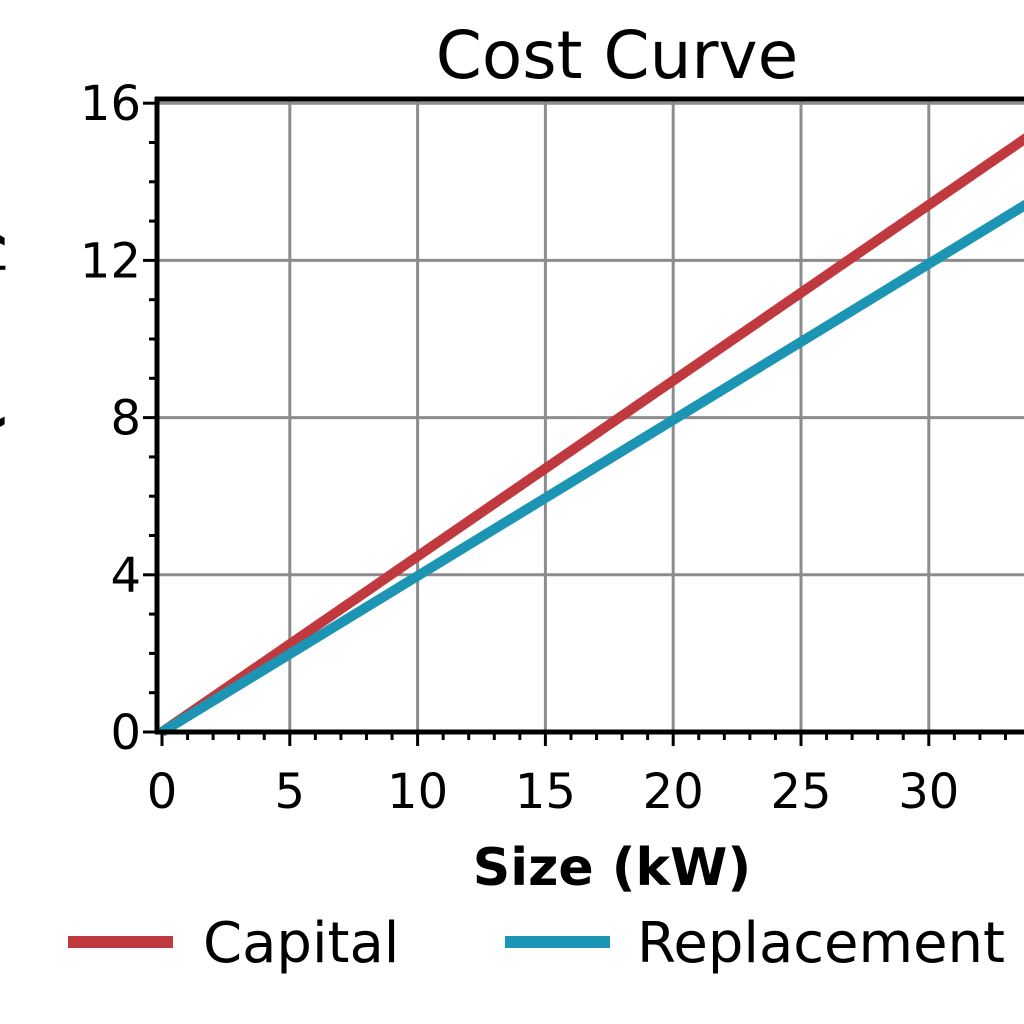 Image resolution: width=1024 pixels, height=1024 pixels. Describe the element at coordinates (417, 792) in the screenshot. I see `x-tick-label-10: 10` at that location.